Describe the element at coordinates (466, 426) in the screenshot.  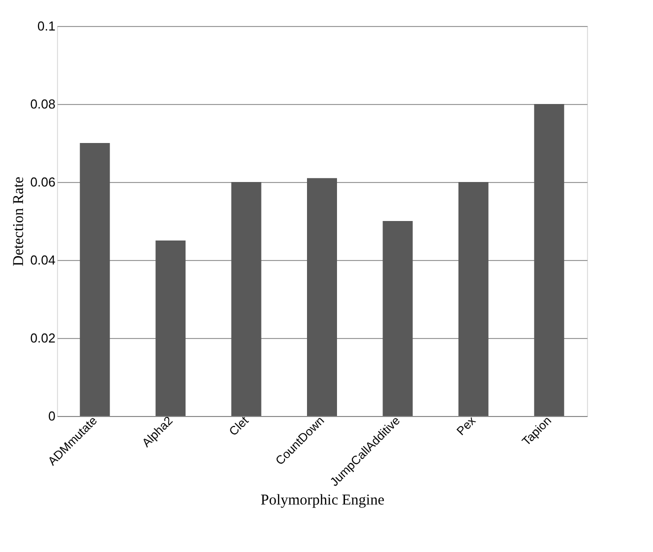
I see `x-tick-label: Pex` at that location.